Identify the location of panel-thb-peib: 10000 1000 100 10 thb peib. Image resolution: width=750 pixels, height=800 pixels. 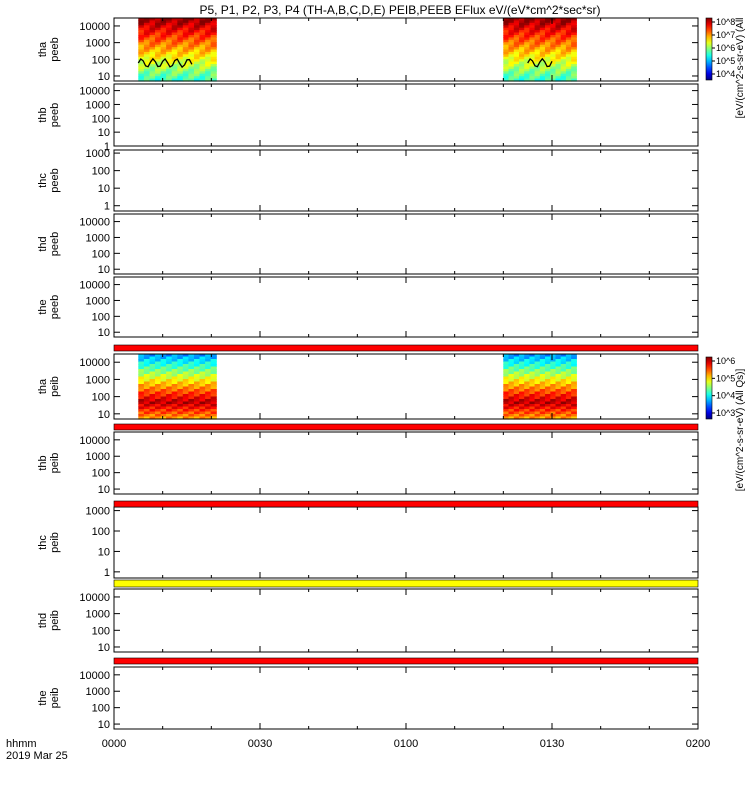
(368, 463).